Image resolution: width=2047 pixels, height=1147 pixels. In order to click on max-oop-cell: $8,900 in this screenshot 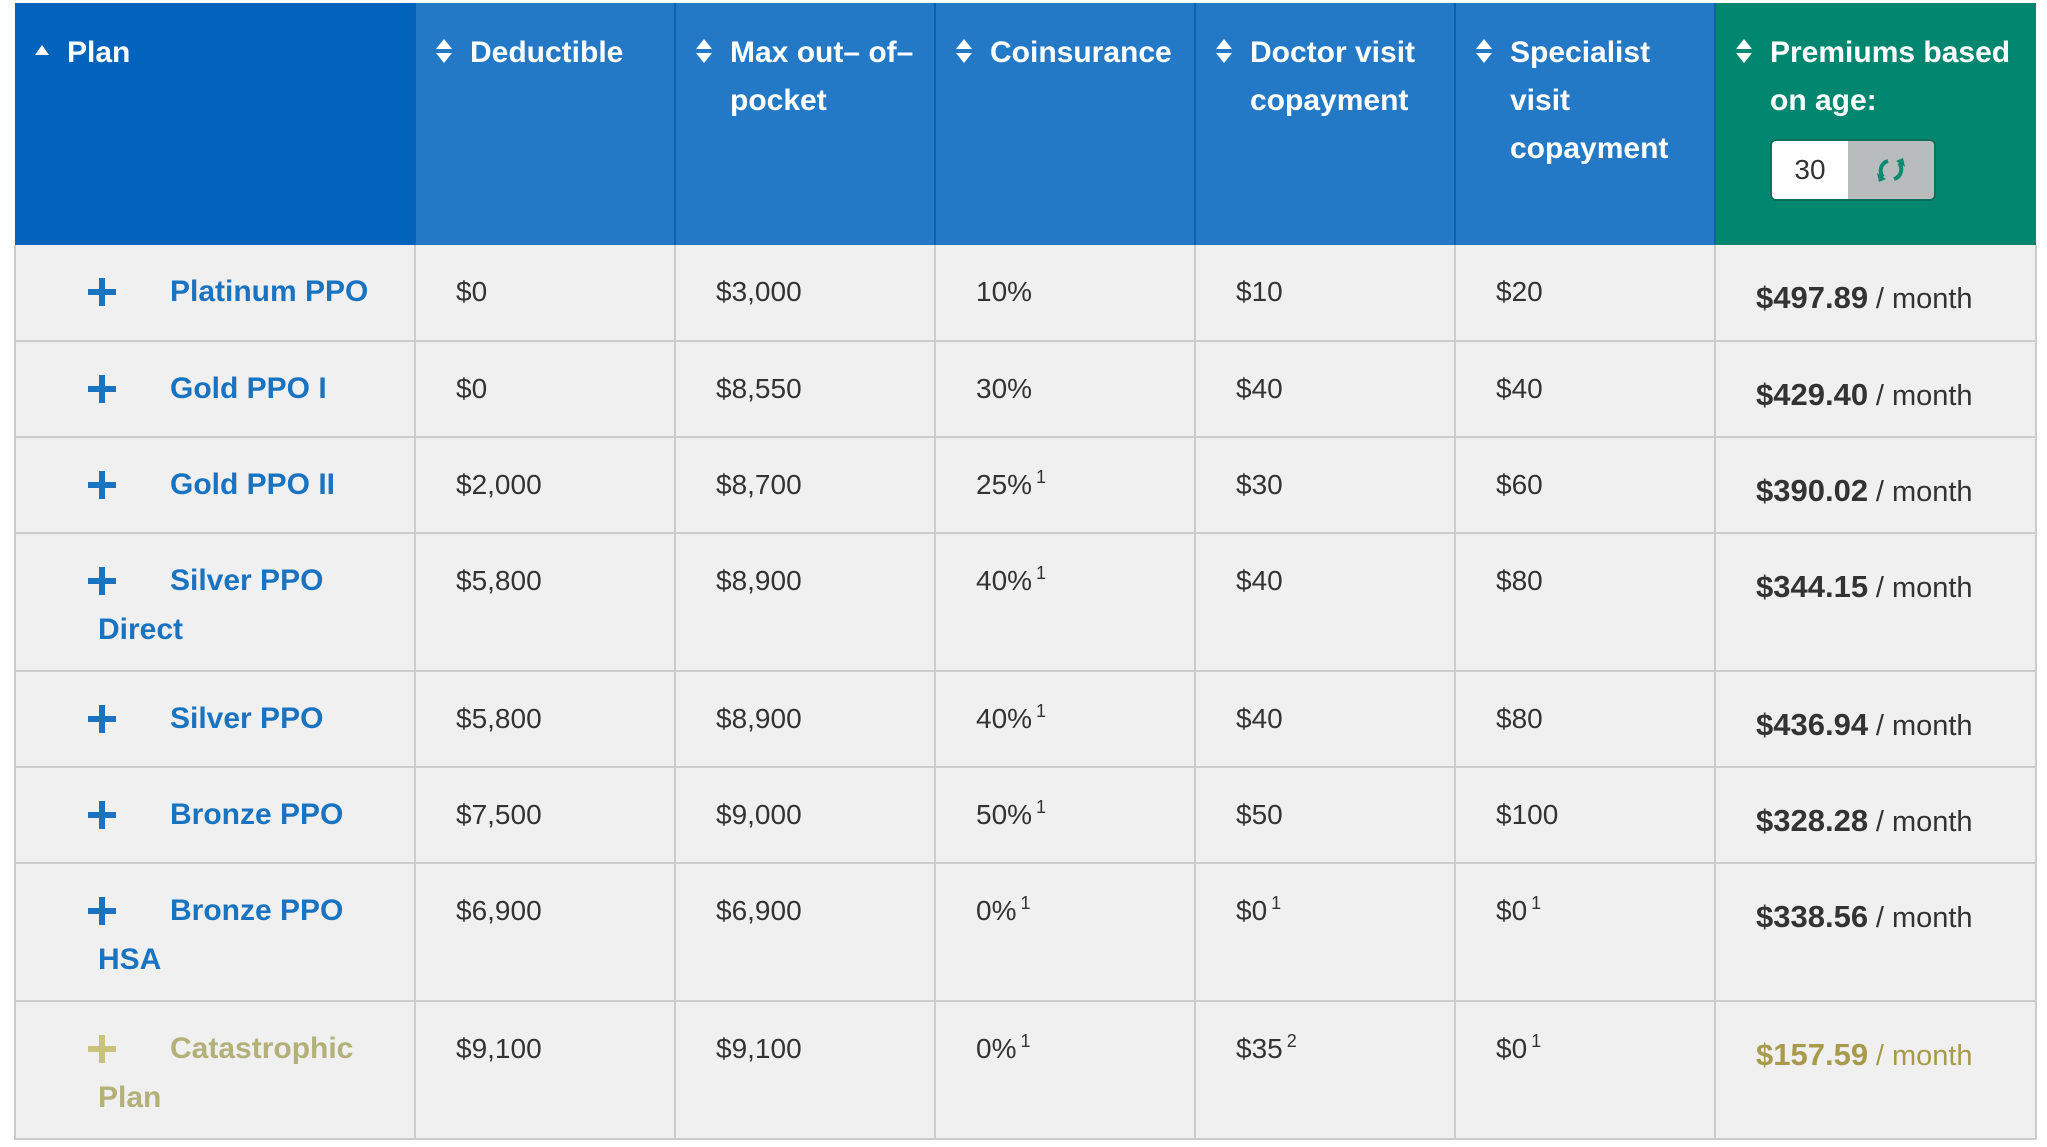, I will do `click(805, 719)`.